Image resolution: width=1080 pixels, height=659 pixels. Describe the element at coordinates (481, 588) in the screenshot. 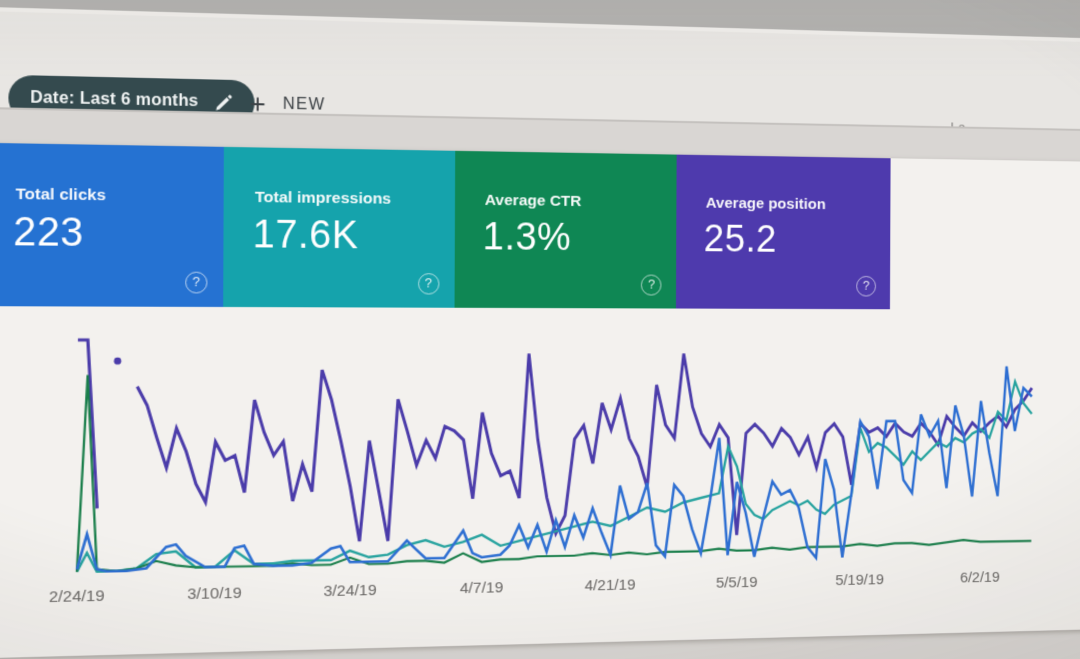

I see `x-axis-tick-label: 4/7/19` at that location.